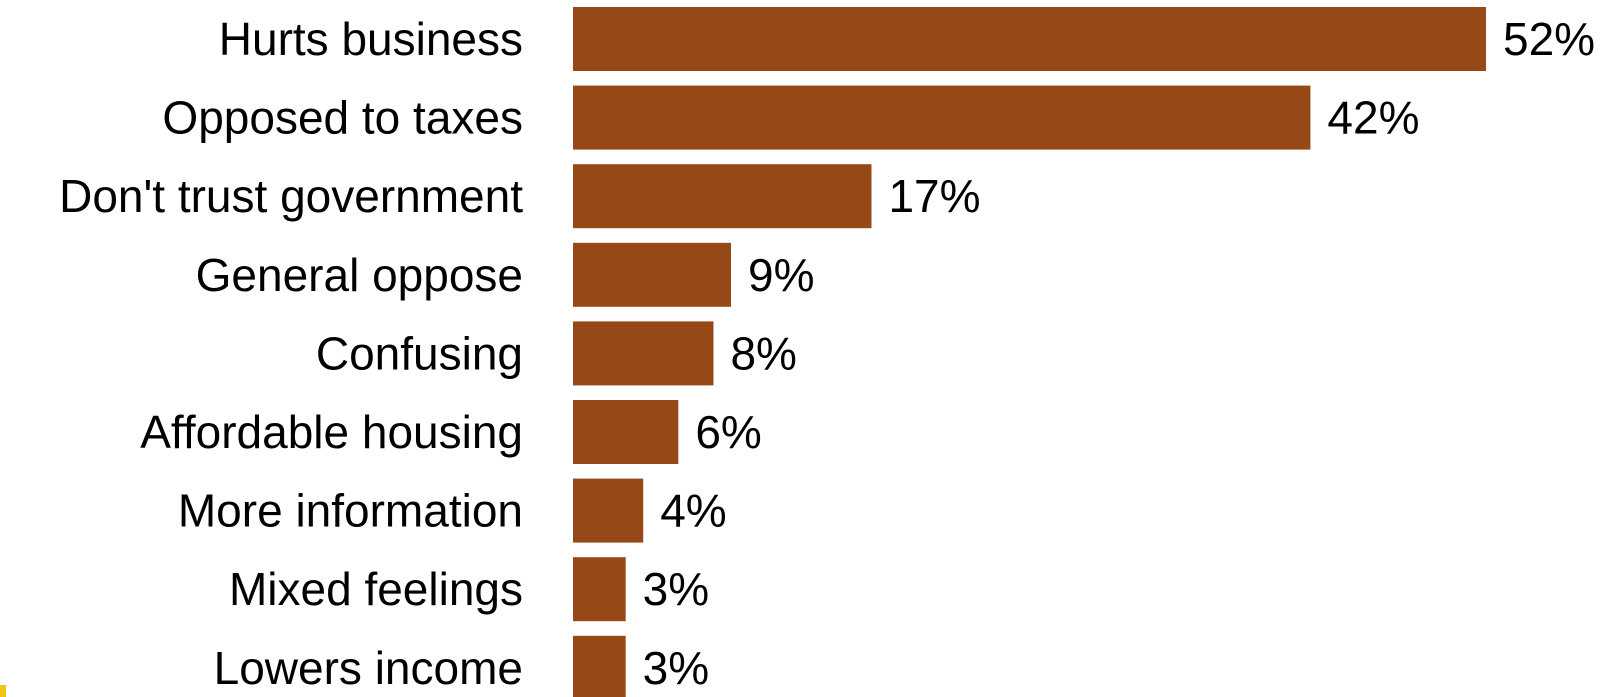 This screenshot has height=697, width=1605. What do you see at coordinates (419, 353) in the screenshot?
I see `category-label: Confusing` at bounding box center [419, 353].